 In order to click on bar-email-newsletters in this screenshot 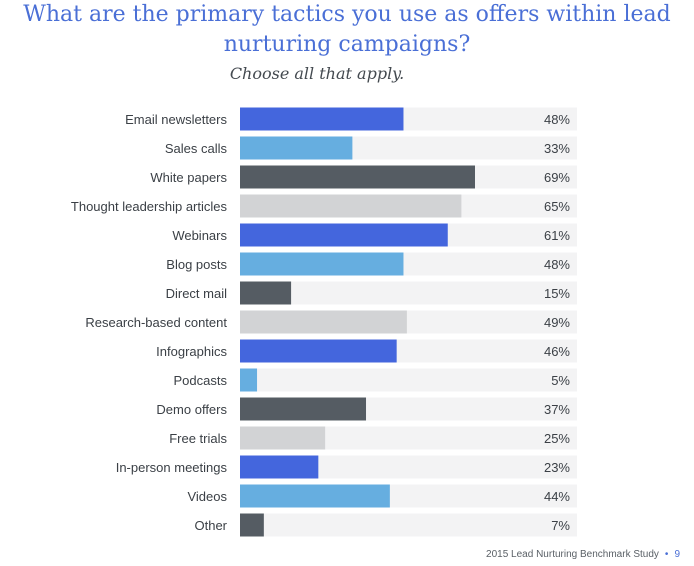, I will do `click(322, 119)`.